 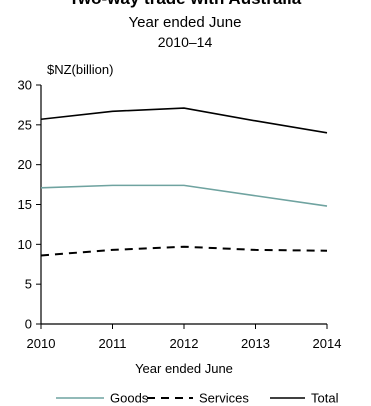 I want to click on x-tick-label: 2011, so click(x=113, y=343).